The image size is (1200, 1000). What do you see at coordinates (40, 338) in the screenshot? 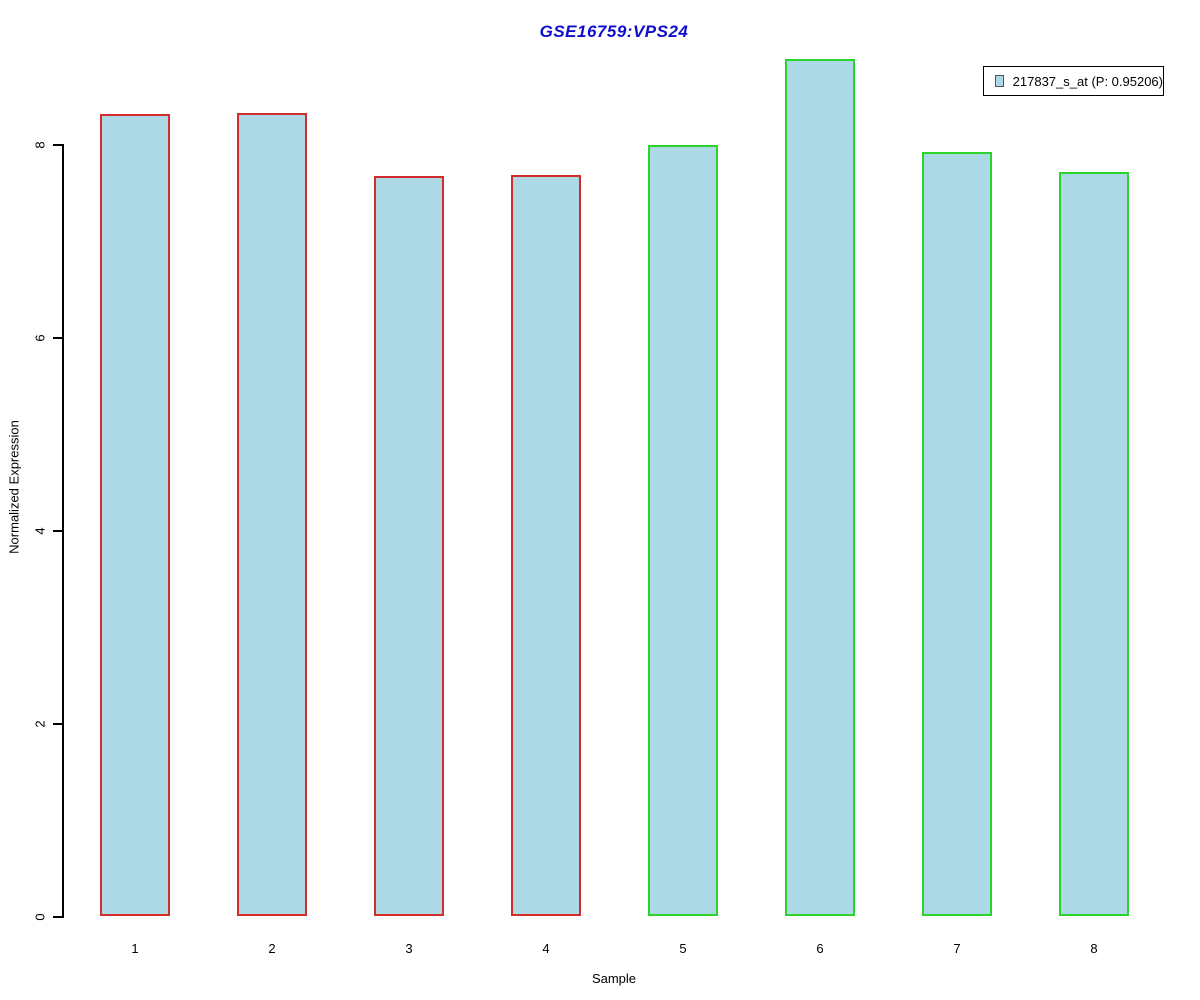
I see `y-tick-label: 6` at bounding box center [40, 338].